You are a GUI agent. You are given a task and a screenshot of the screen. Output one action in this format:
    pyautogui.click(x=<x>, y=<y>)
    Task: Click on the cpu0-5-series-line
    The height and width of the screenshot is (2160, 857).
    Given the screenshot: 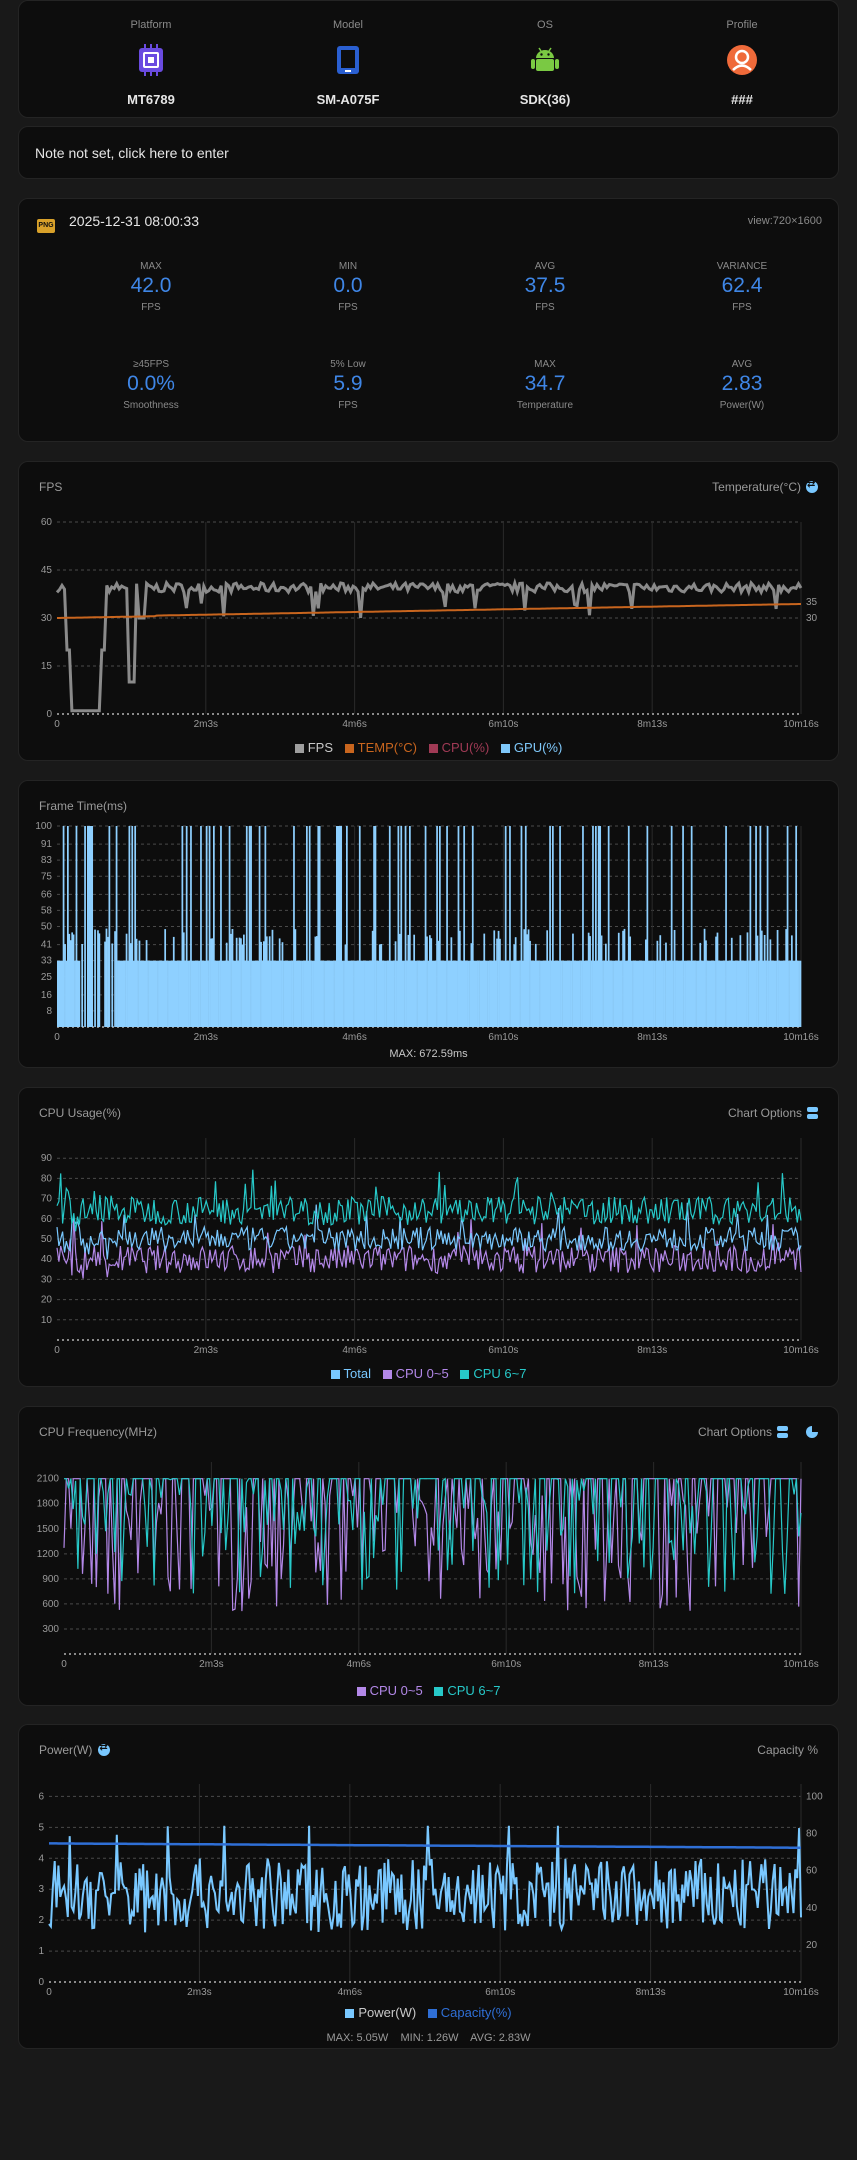 What is the action you would take?
    pyautogui.click(x=429, y=1246)
    